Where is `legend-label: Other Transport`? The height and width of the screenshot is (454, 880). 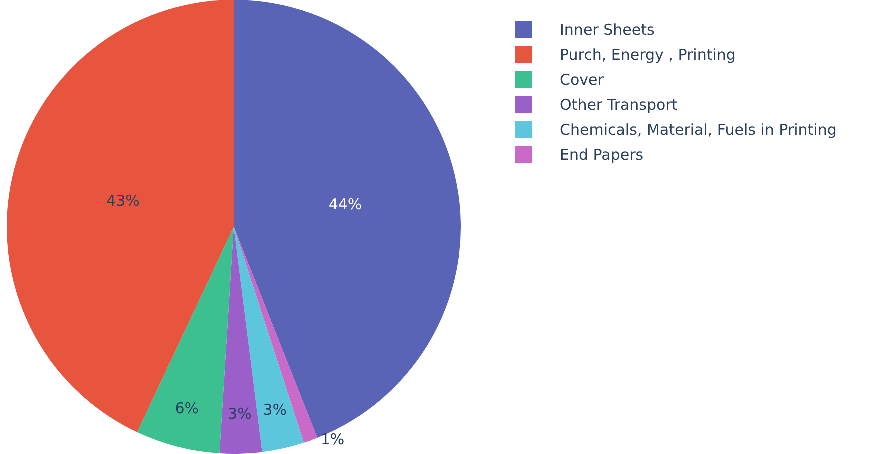 legend-label: Other Transport is located at coordinates (619, 105).